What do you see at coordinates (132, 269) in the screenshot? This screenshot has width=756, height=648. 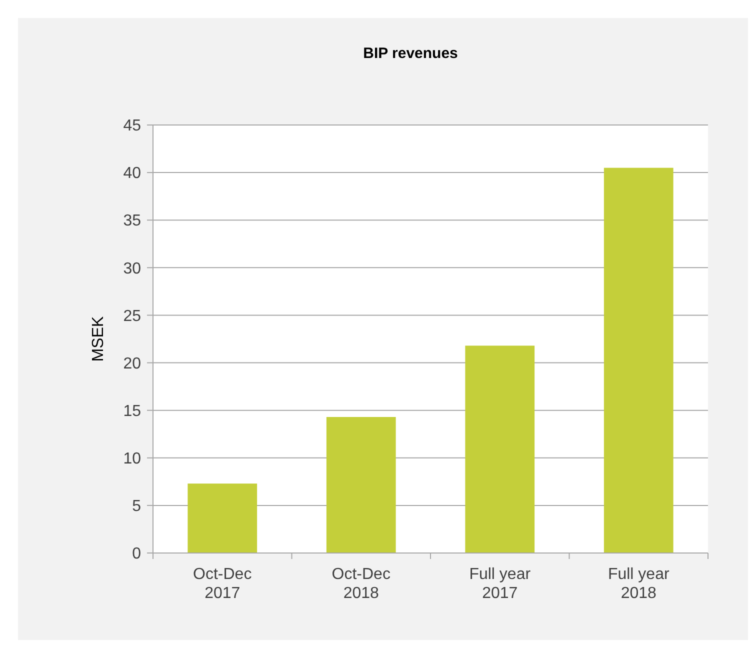 I see `y-tick-label: 30` at bounding box center [132, 269].